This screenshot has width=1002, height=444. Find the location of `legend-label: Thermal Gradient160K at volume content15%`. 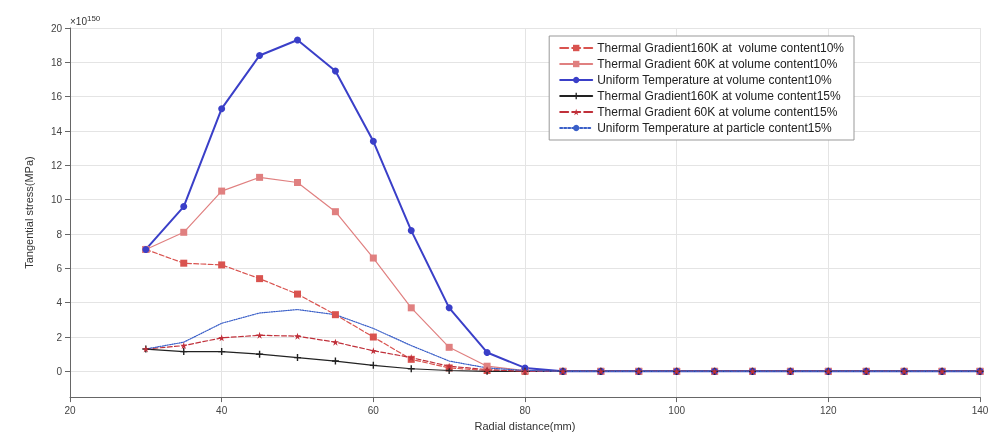

legend-label: Thermal Gradient160K at volume content15% is located at coordinates (719, 96).